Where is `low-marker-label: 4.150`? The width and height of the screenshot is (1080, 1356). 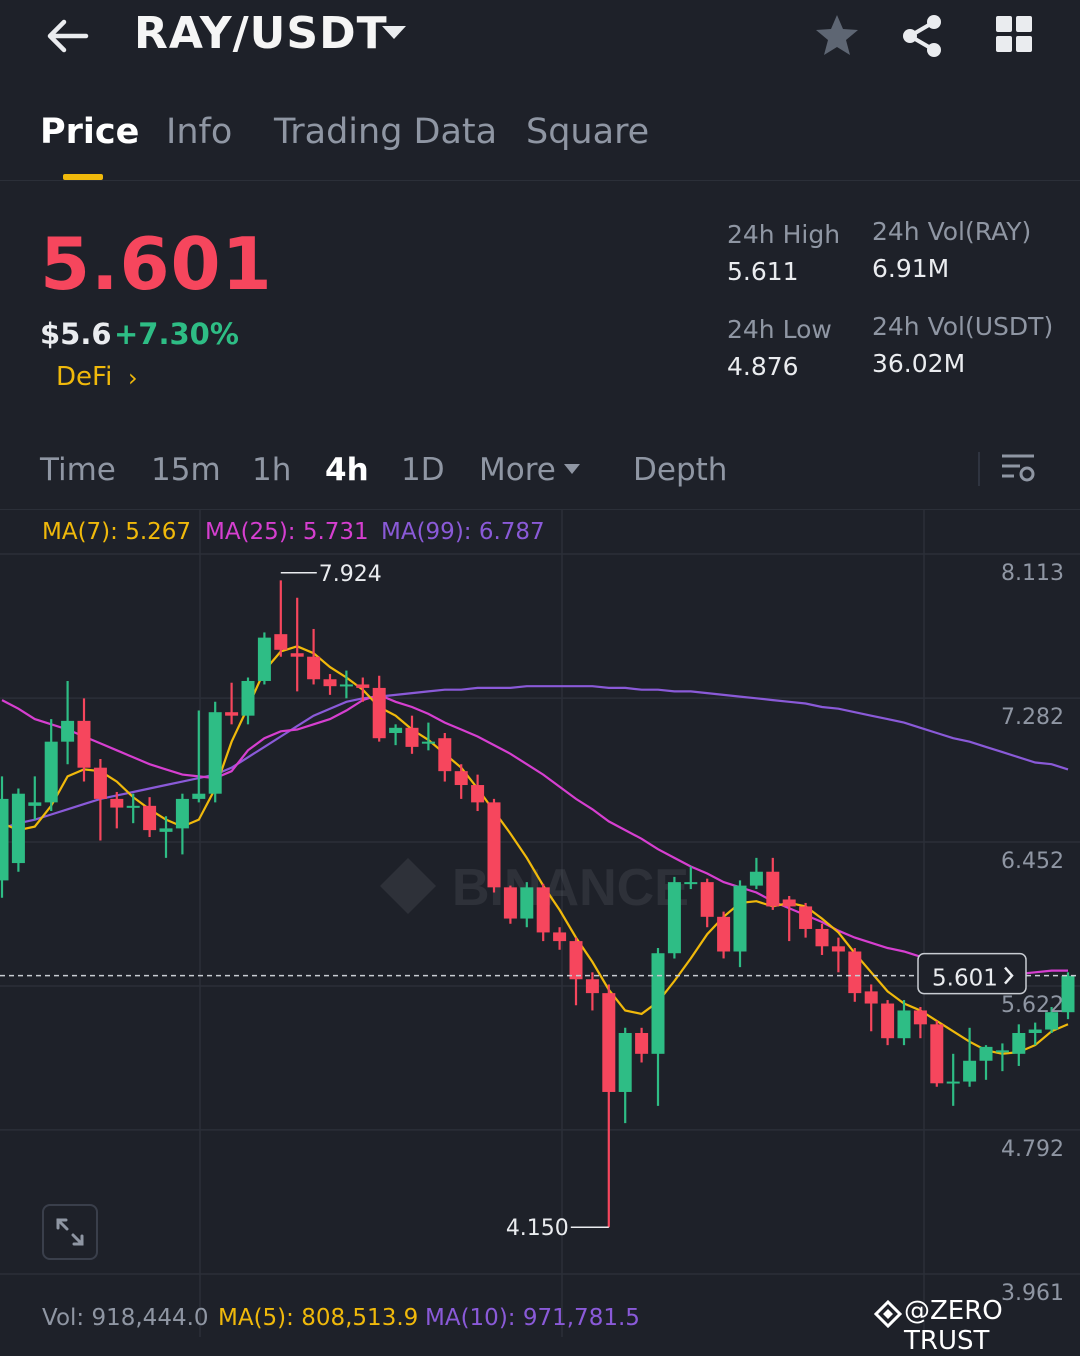 low-marker-label: 4.150 is located at coordinates (537, 1228).